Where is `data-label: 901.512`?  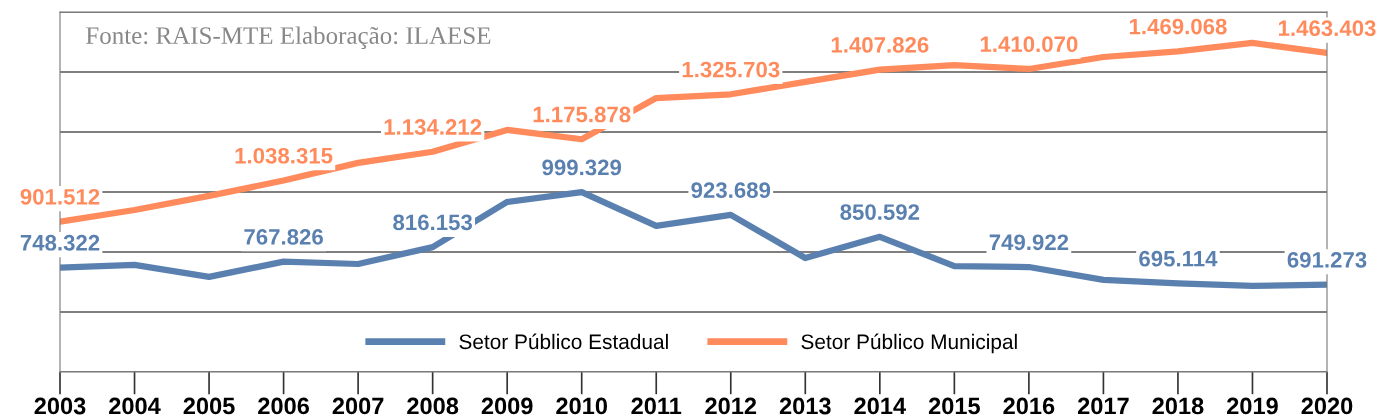 data-label: 901.512 is located at coordinates (60, 196).